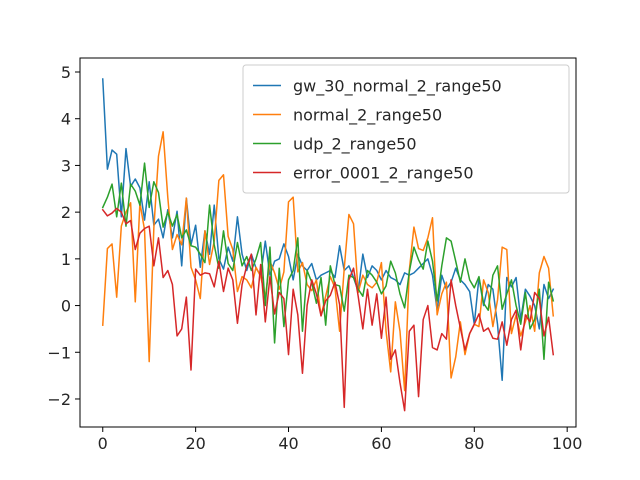  What do you see at coordinates (66, 306) in the screenshot?
I see `y-tick-label: 0` at bounding box center [66, 306].